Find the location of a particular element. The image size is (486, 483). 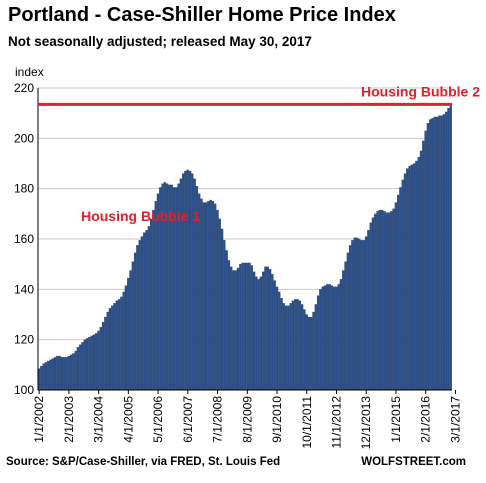

x-tick-label: 3/1/2017 is located at coordinates (455, 419).